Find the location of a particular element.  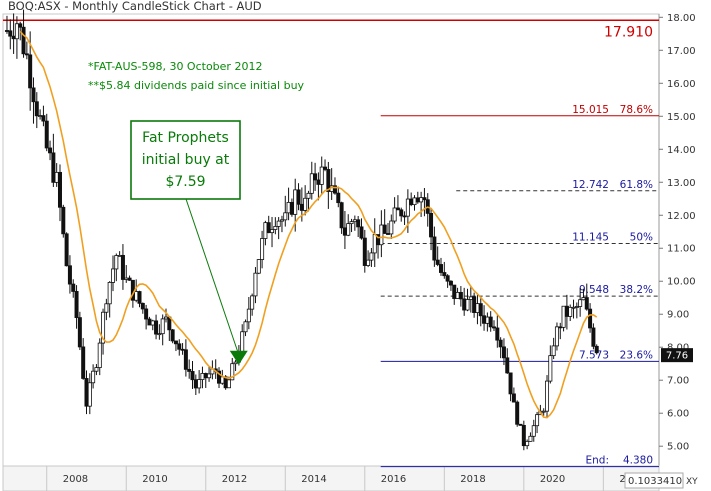

last-price-label: 7.76 is located at coordinates (677, 356).